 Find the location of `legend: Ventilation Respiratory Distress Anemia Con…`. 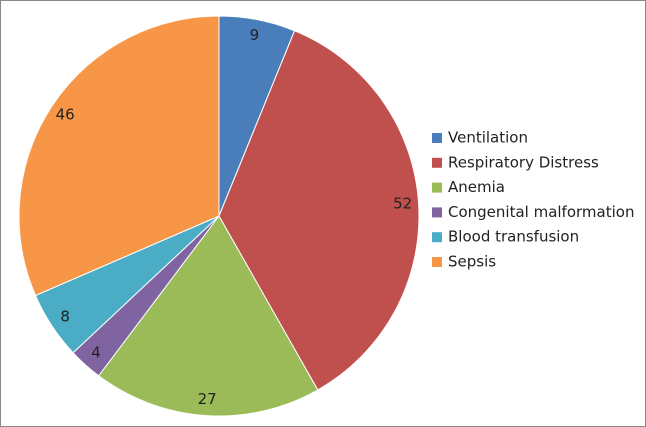

legend: Ventilation Respiratory Distress Anemia Con… is located at coordinates (533, 200).